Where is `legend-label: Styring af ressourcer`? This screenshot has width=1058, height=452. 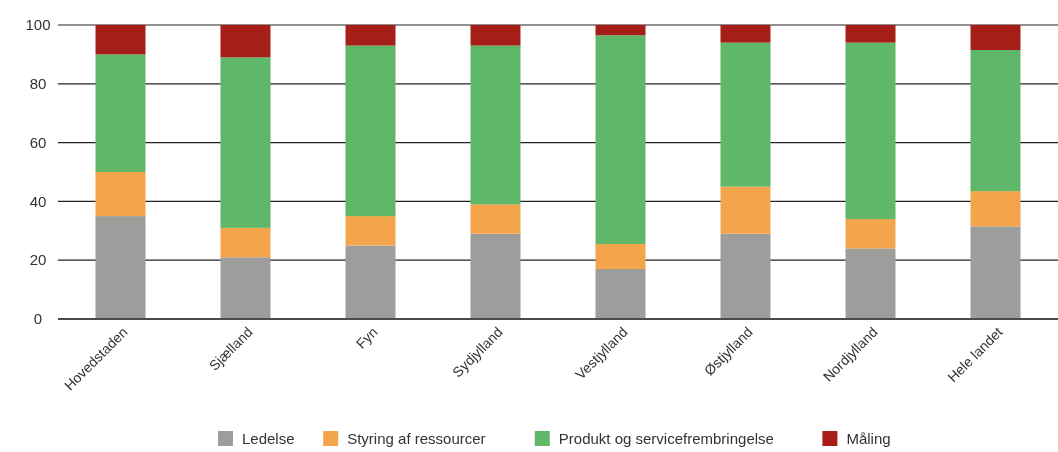
legend-label: Styring af ressourcer is located at coordinates (416, 438).